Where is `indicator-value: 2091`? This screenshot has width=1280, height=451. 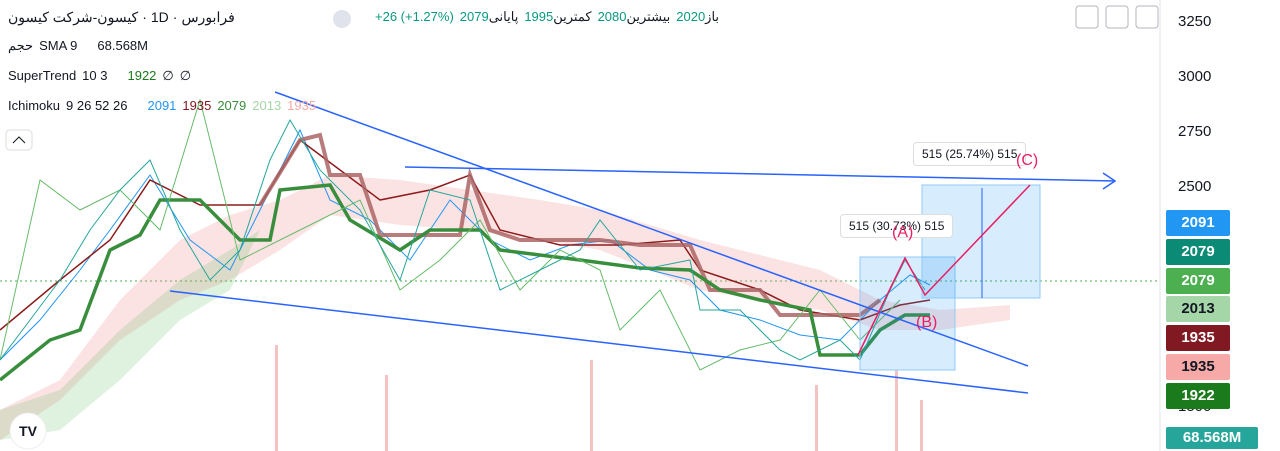 indicator-value: 2091 is located at coordinates (162, 105).